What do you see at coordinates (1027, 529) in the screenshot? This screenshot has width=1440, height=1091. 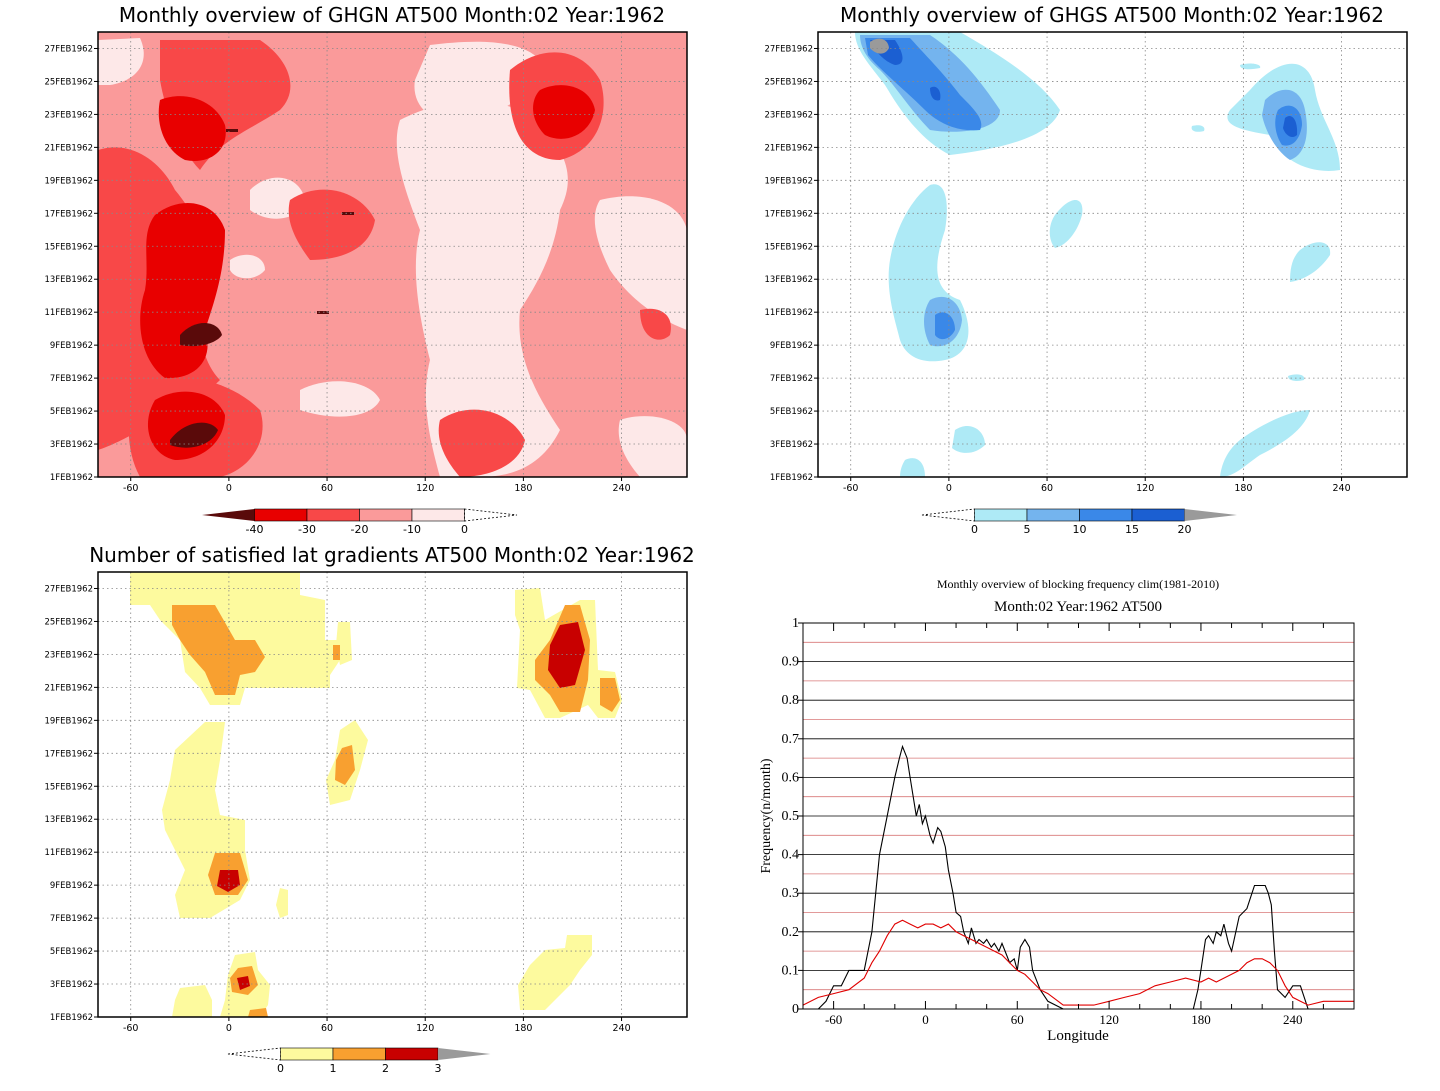 I see `colorbar-label: 5` at bounding box center [1027, 529].